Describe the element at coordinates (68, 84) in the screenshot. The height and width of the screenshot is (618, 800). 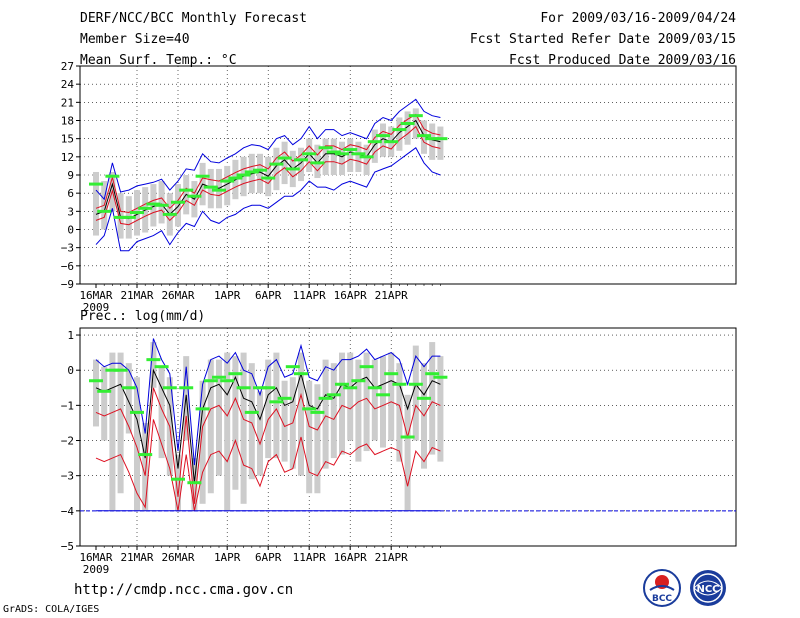
I see `temp-ytick-label: 24` at that location.